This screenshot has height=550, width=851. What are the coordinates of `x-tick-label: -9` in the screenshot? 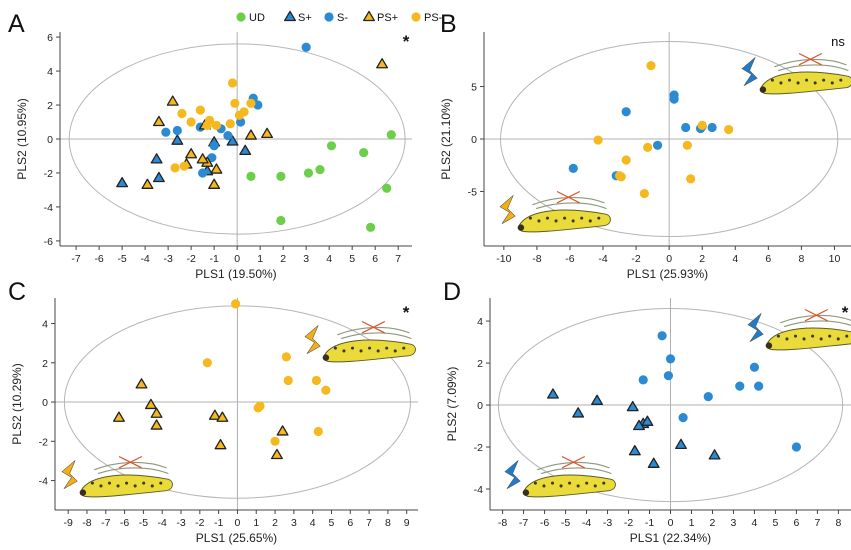 It's located at (67, 523).